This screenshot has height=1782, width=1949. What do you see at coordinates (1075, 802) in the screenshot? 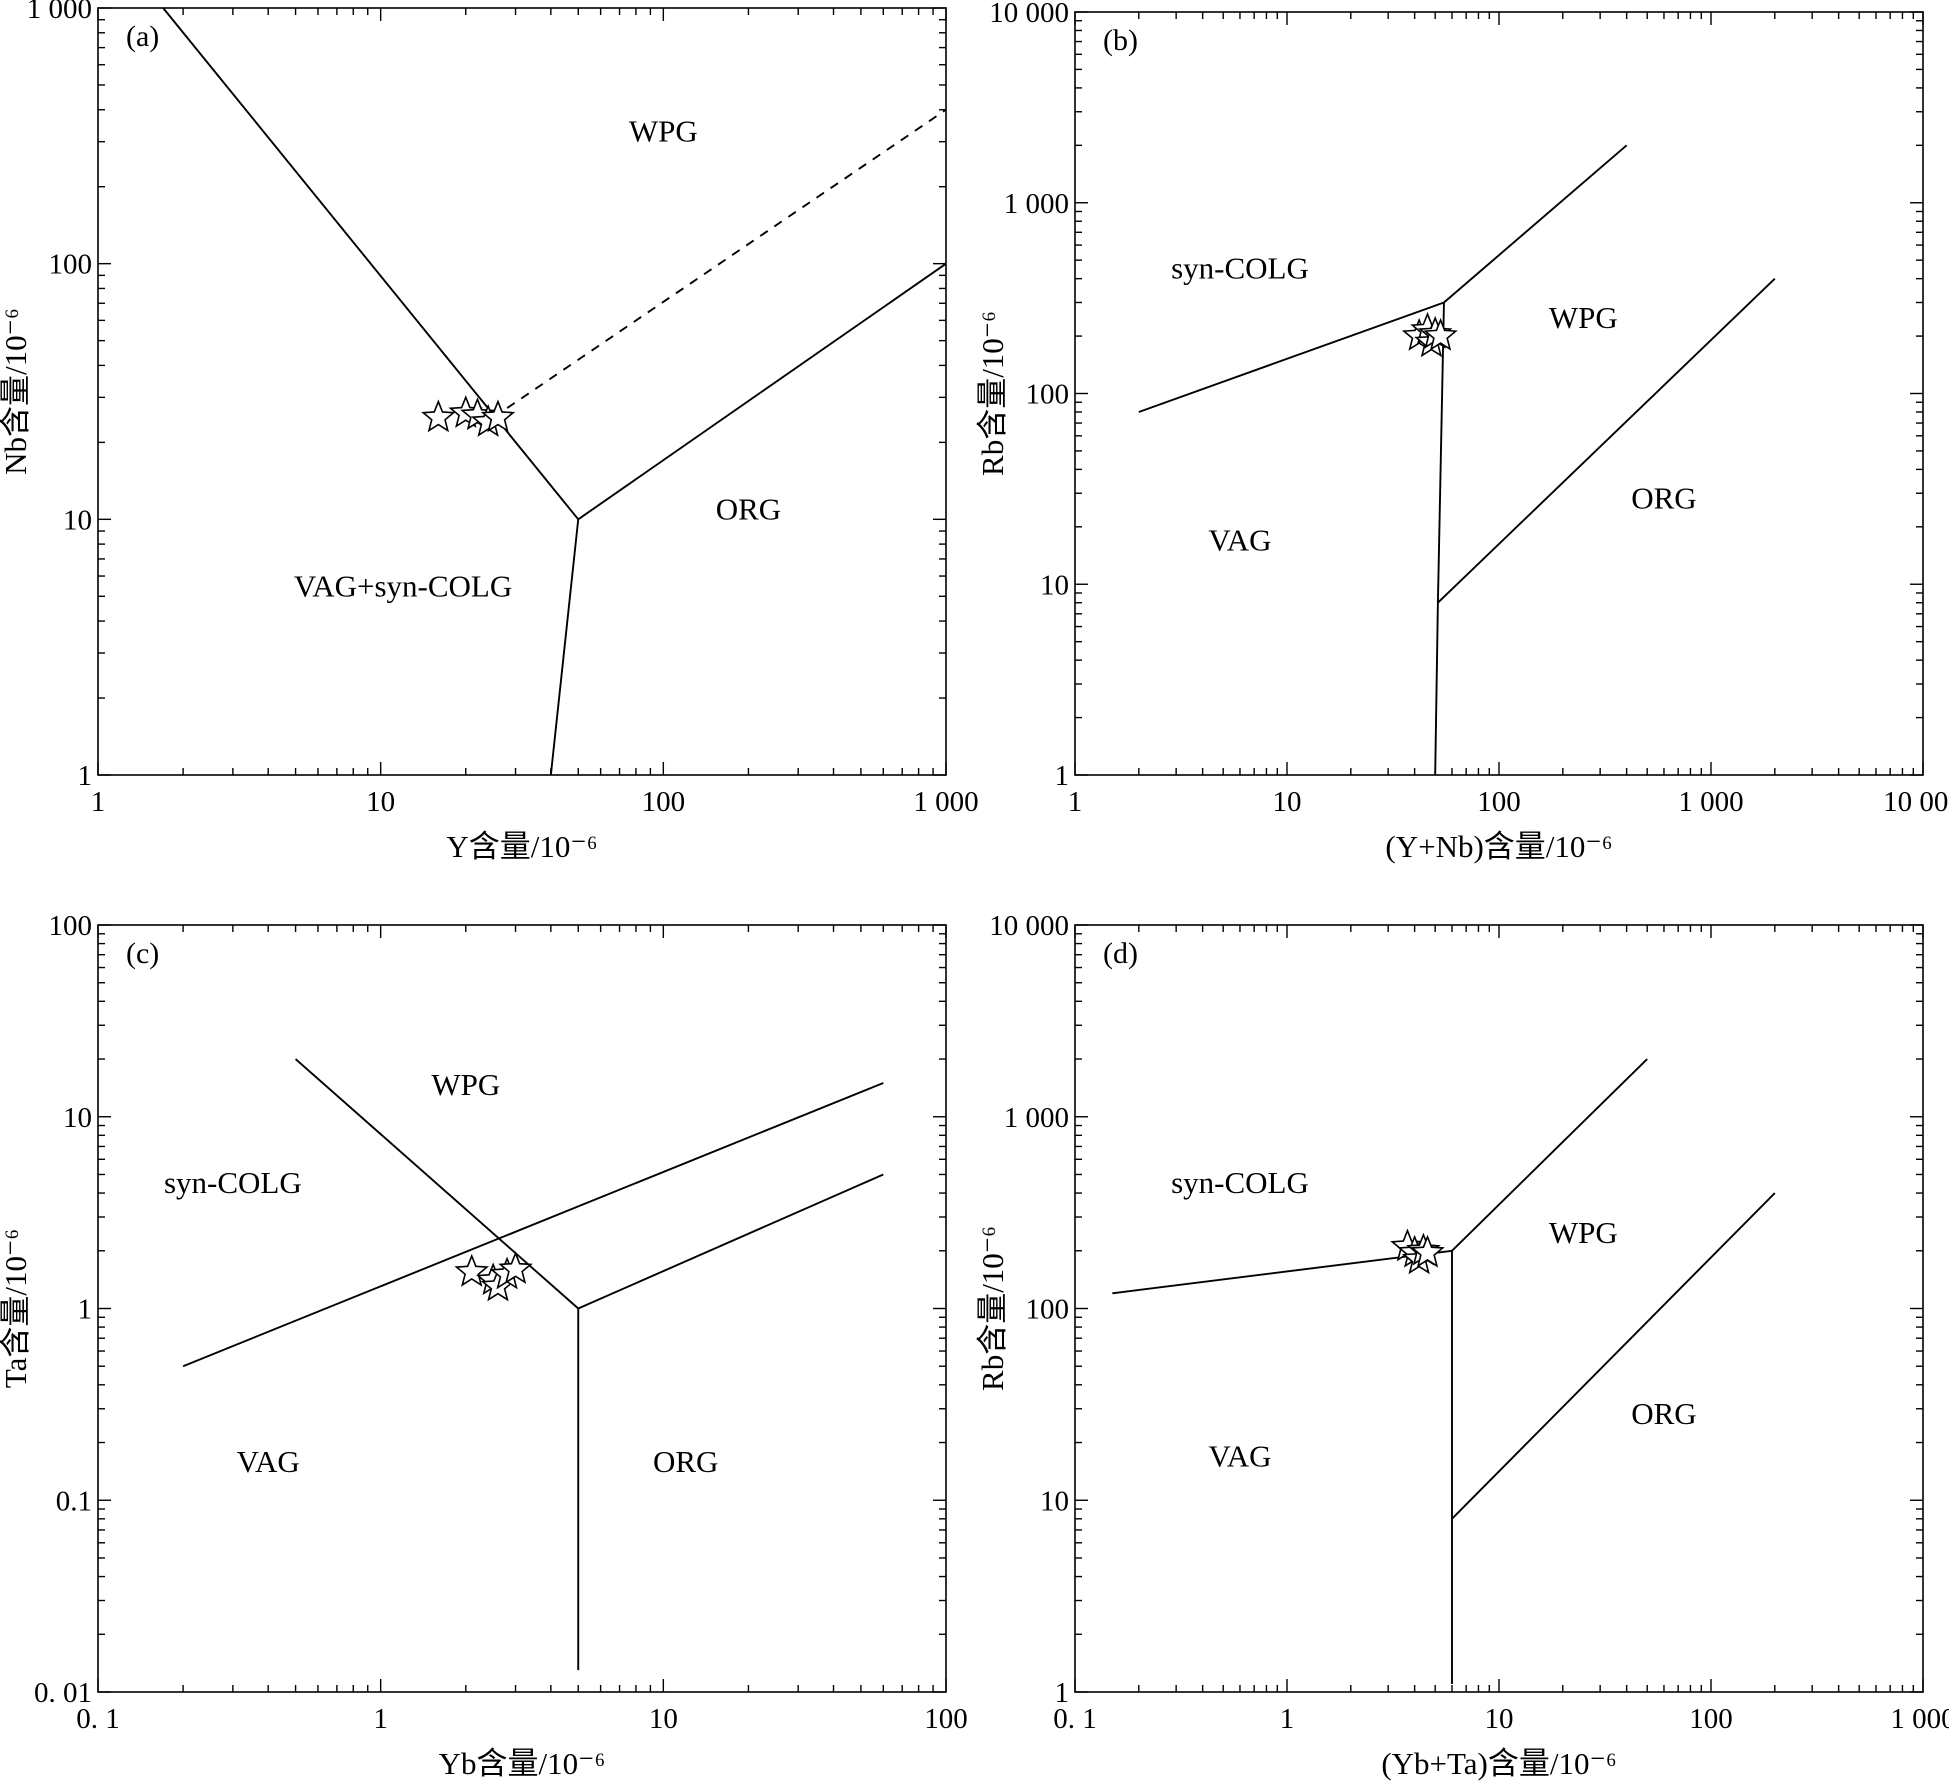
I see `x-tick-label-b: 1` at bounding box center [1075, 802].